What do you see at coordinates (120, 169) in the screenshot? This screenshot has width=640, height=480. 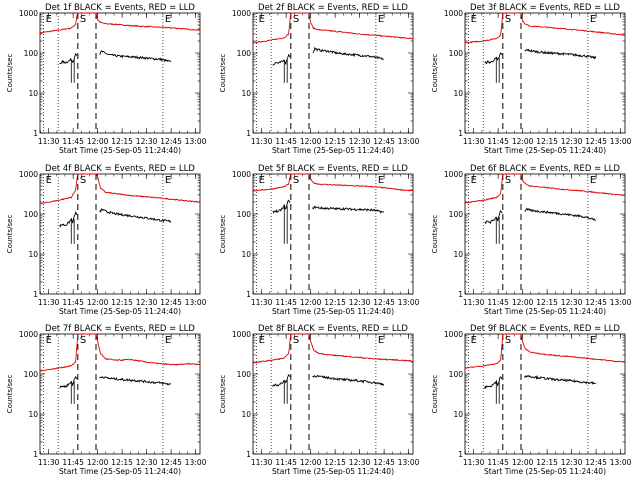 I see `panel-title: Det 4f BLACK = Events, RED = LLD` at bounding box center [120, 169].